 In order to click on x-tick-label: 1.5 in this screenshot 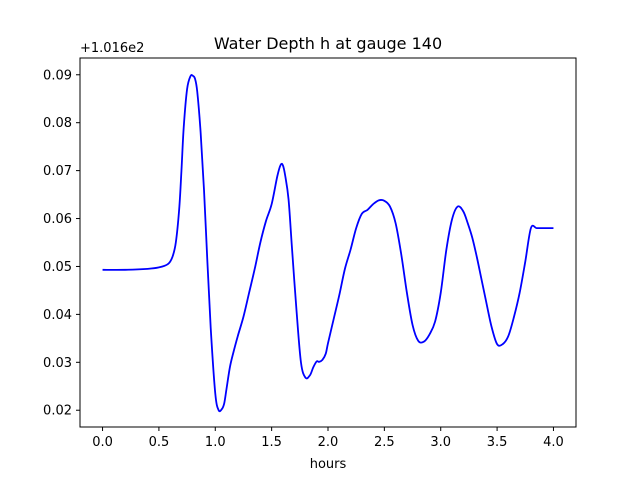, I will do `click(271, 442)`.